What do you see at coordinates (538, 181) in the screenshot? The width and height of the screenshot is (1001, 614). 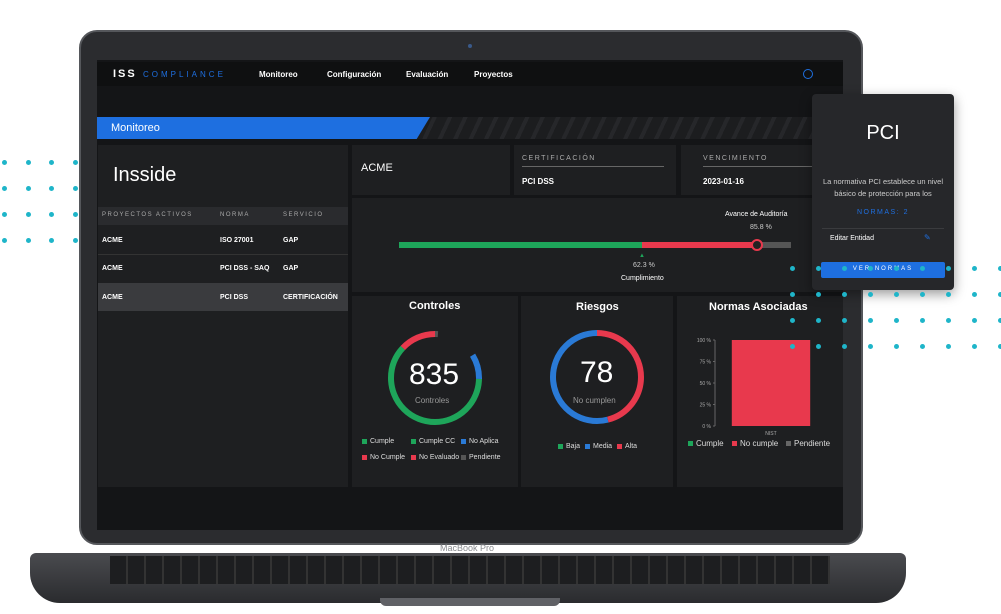 I see `cert-value: PCI DSS` at bounding box center [538, 181].